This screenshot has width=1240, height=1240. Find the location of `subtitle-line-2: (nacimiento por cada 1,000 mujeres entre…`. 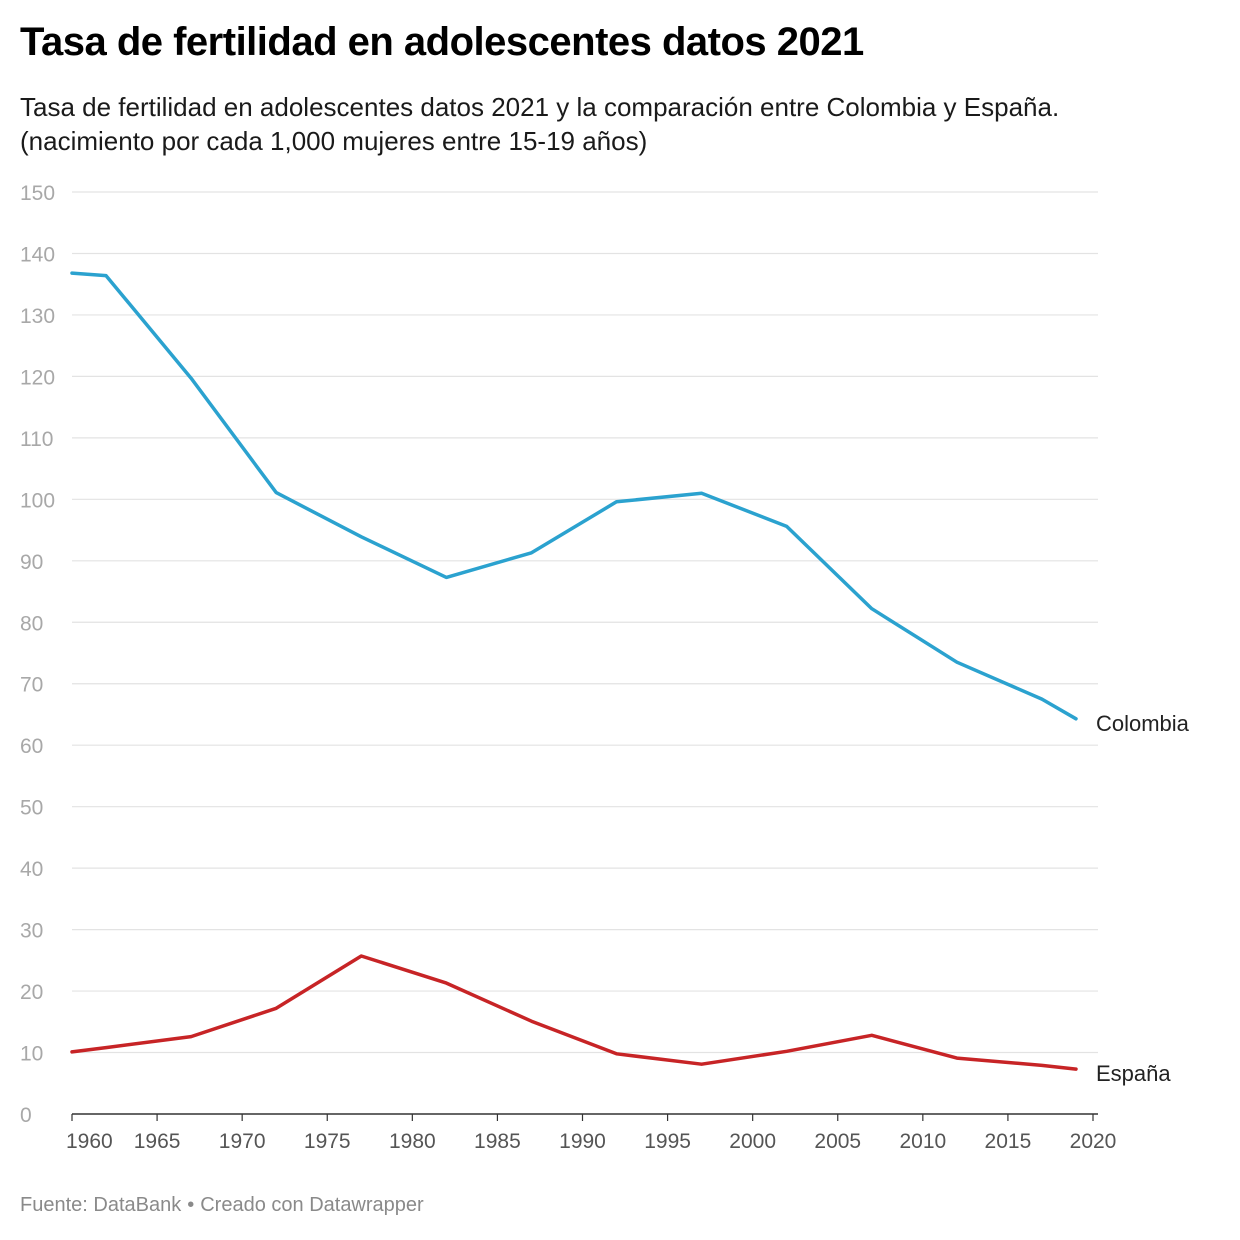

subtitle-line-2: (nacimiento por cada 1,000 mujeres entre… is located at coordinates (334, 141).